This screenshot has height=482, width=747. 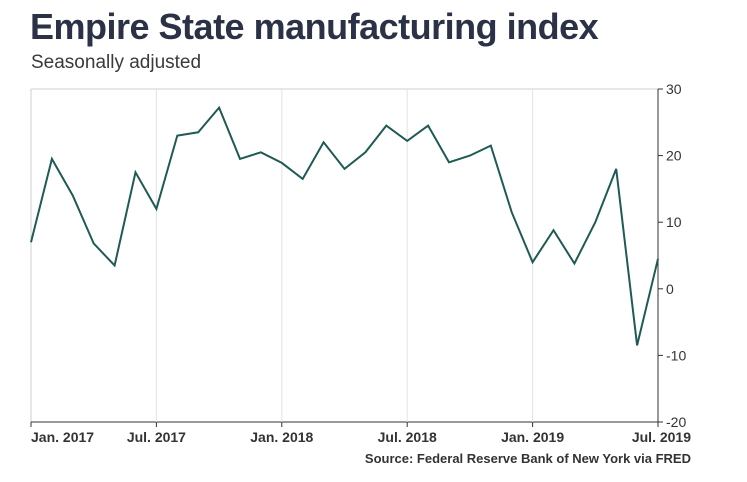 What do you see at coordinates (281, 437) in the screenshot?
I see `x-tick-label: Jan. 2018` at bounding box center [281, 437].